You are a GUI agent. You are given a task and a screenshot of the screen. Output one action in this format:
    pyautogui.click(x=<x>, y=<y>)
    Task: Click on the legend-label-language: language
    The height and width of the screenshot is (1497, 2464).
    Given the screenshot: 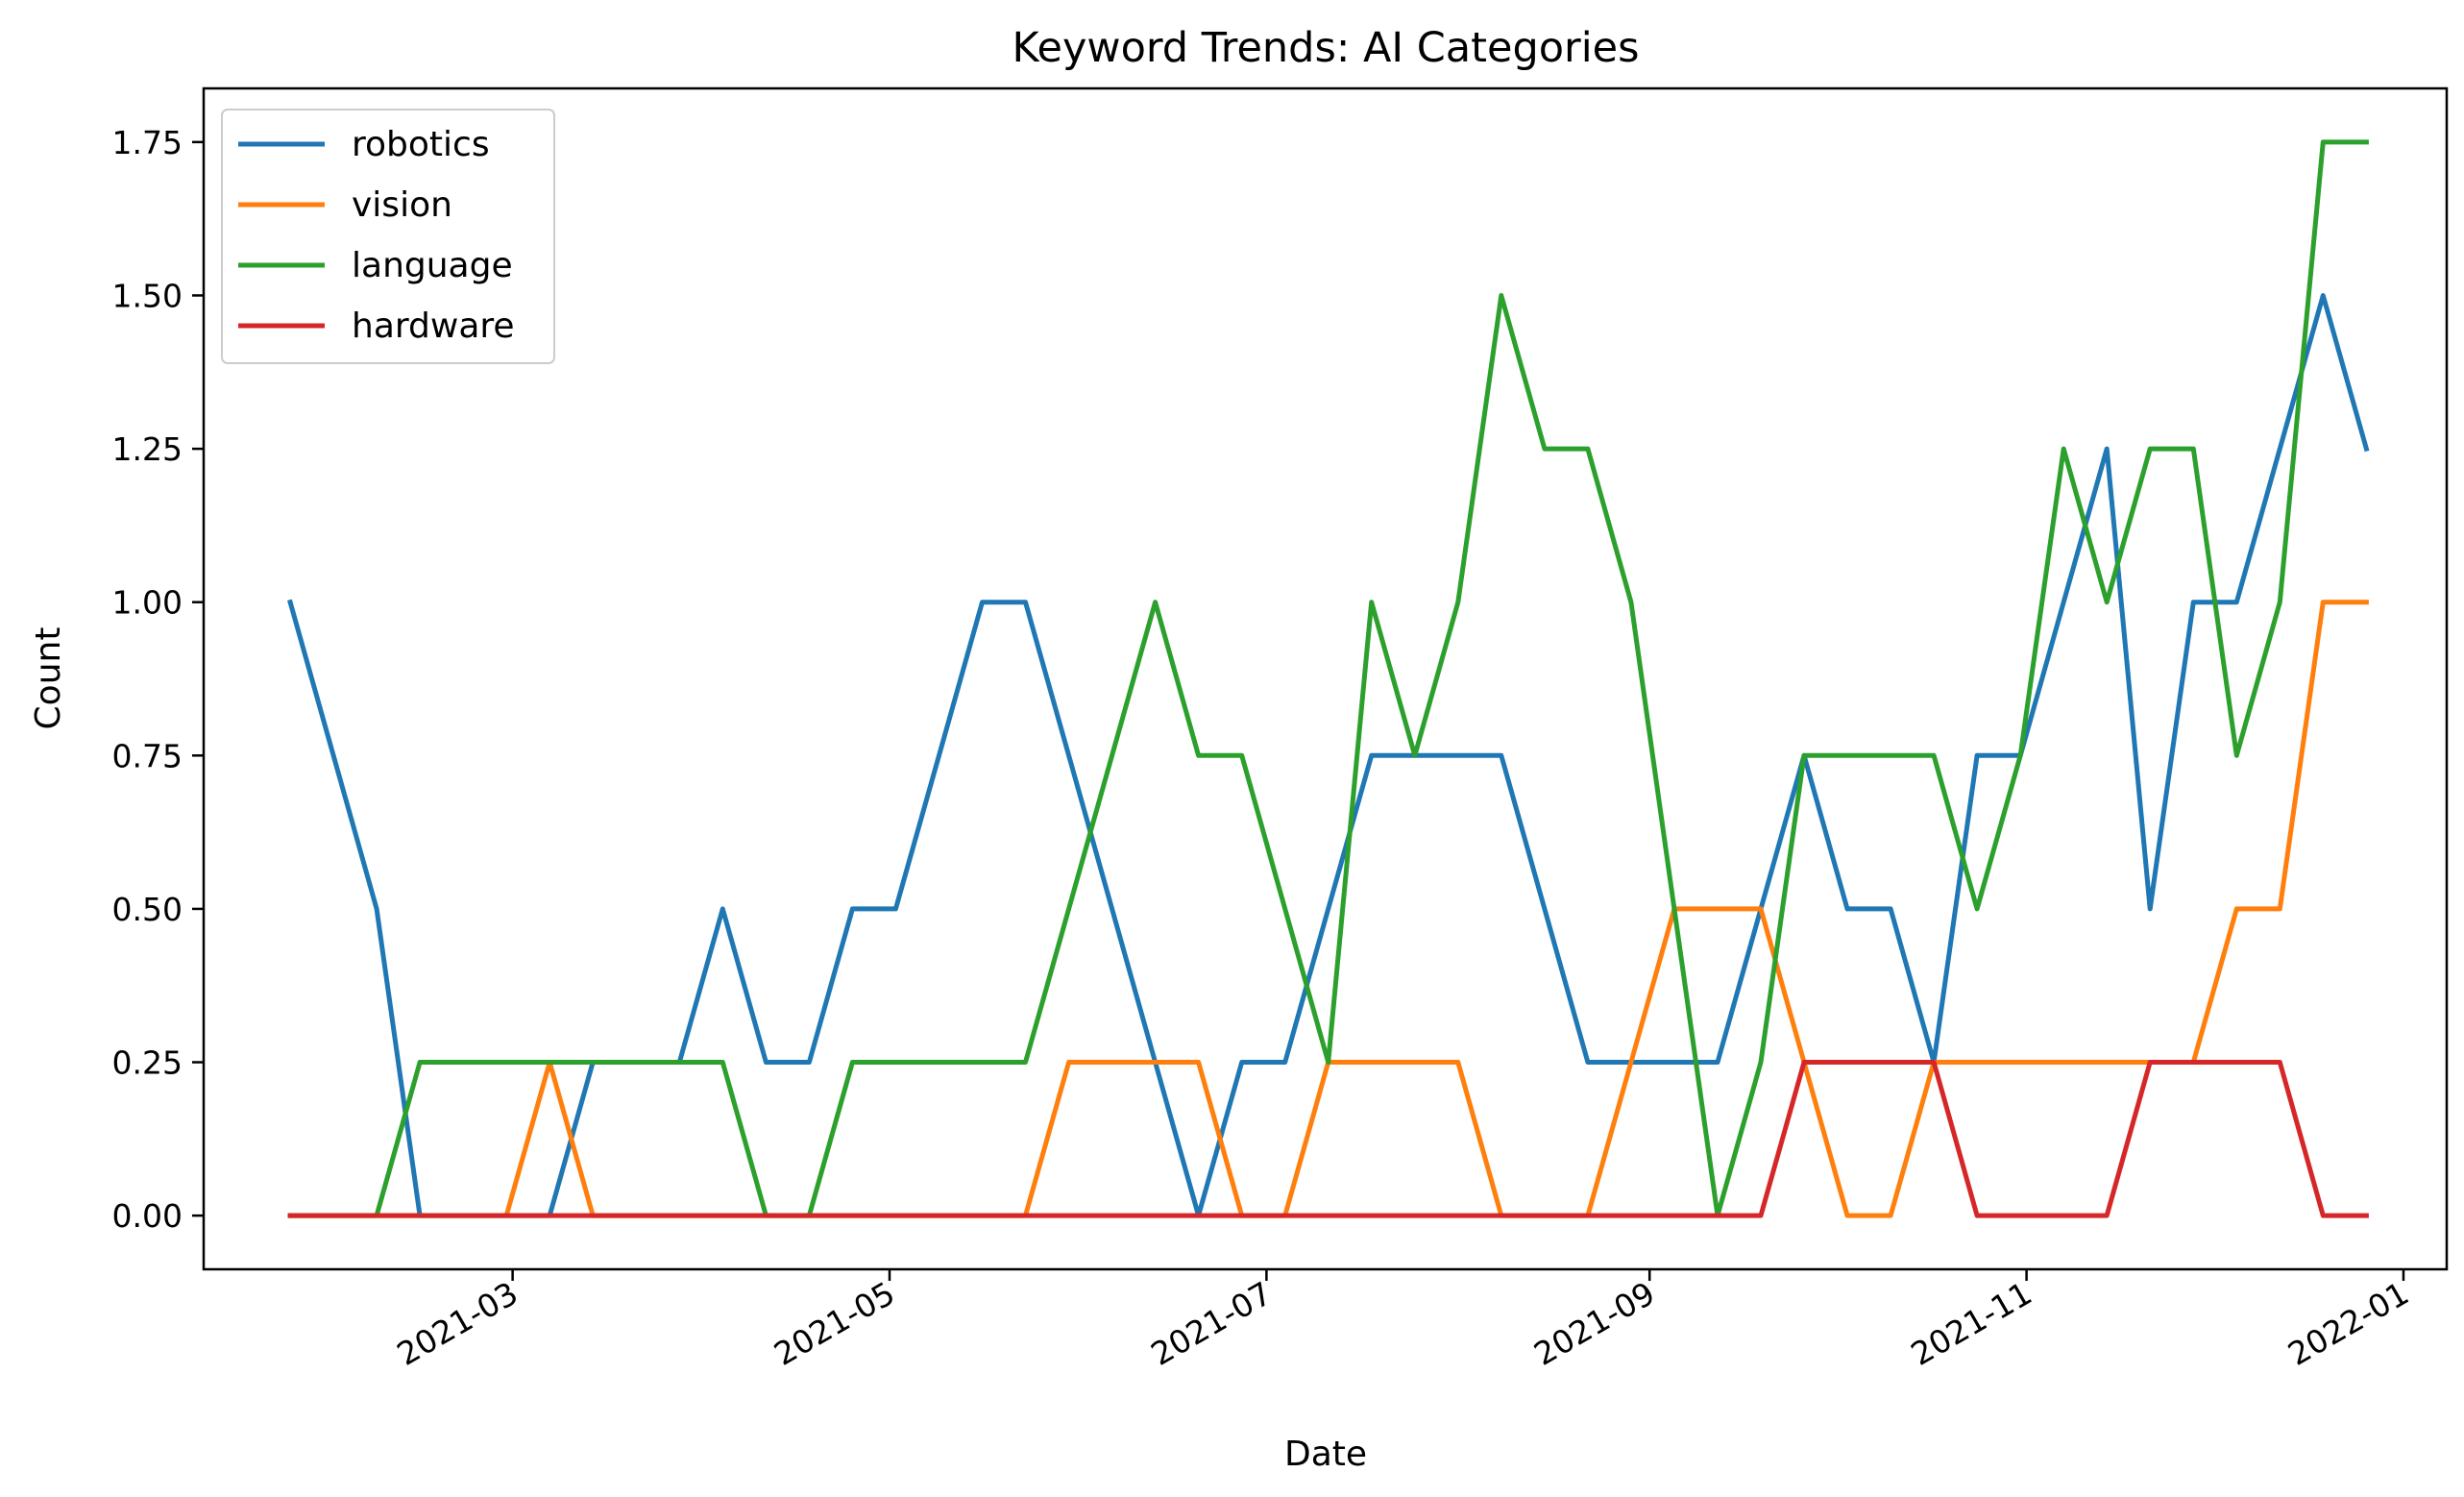 What is the action you would take?
    pyautogui.click(x=433, y=266)
    